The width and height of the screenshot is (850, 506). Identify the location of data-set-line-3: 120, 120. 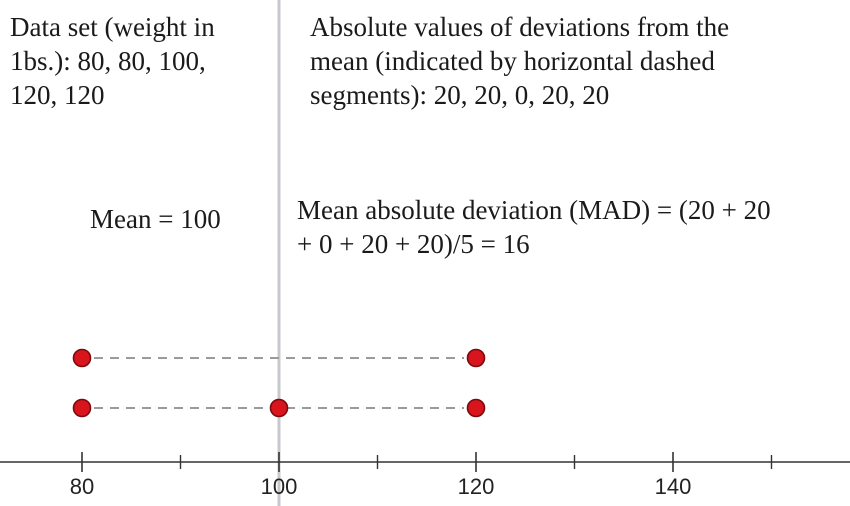
(57, 95).